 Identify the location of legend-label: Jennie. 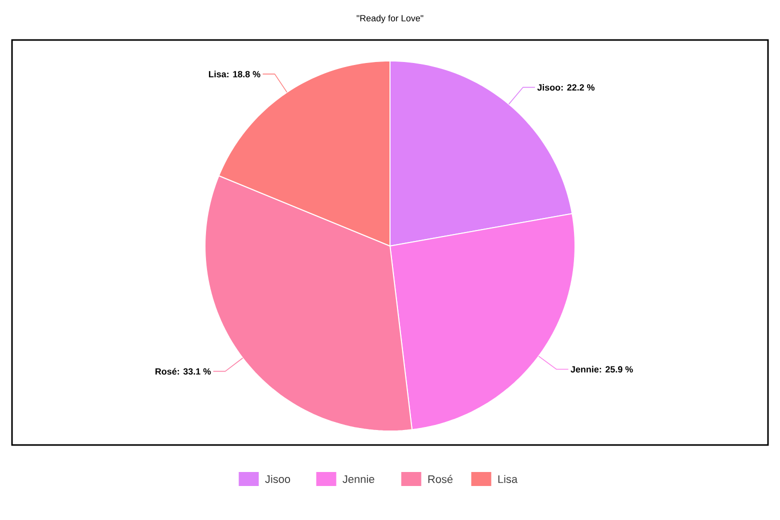
(358, 479).